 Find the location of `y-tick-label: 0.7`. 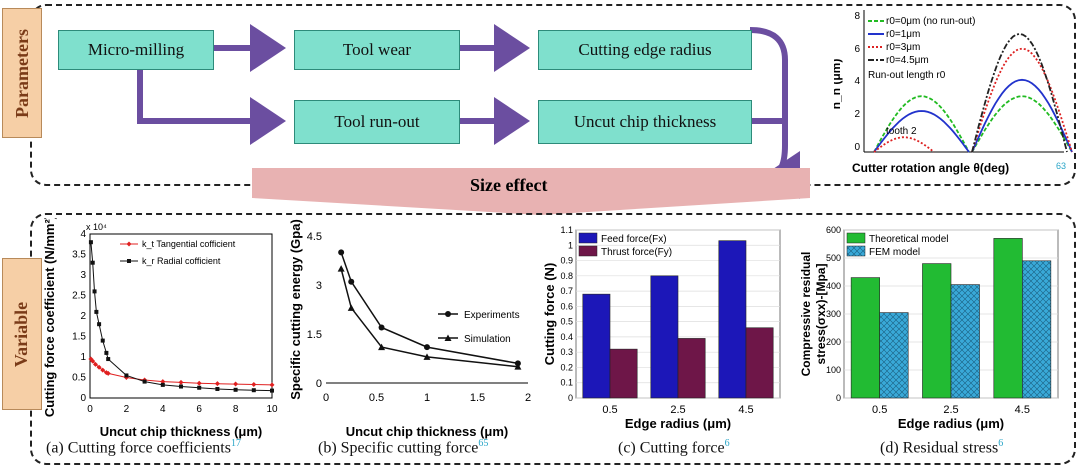

y-tick-label: 0.7 is located at coordinates (566, 291).